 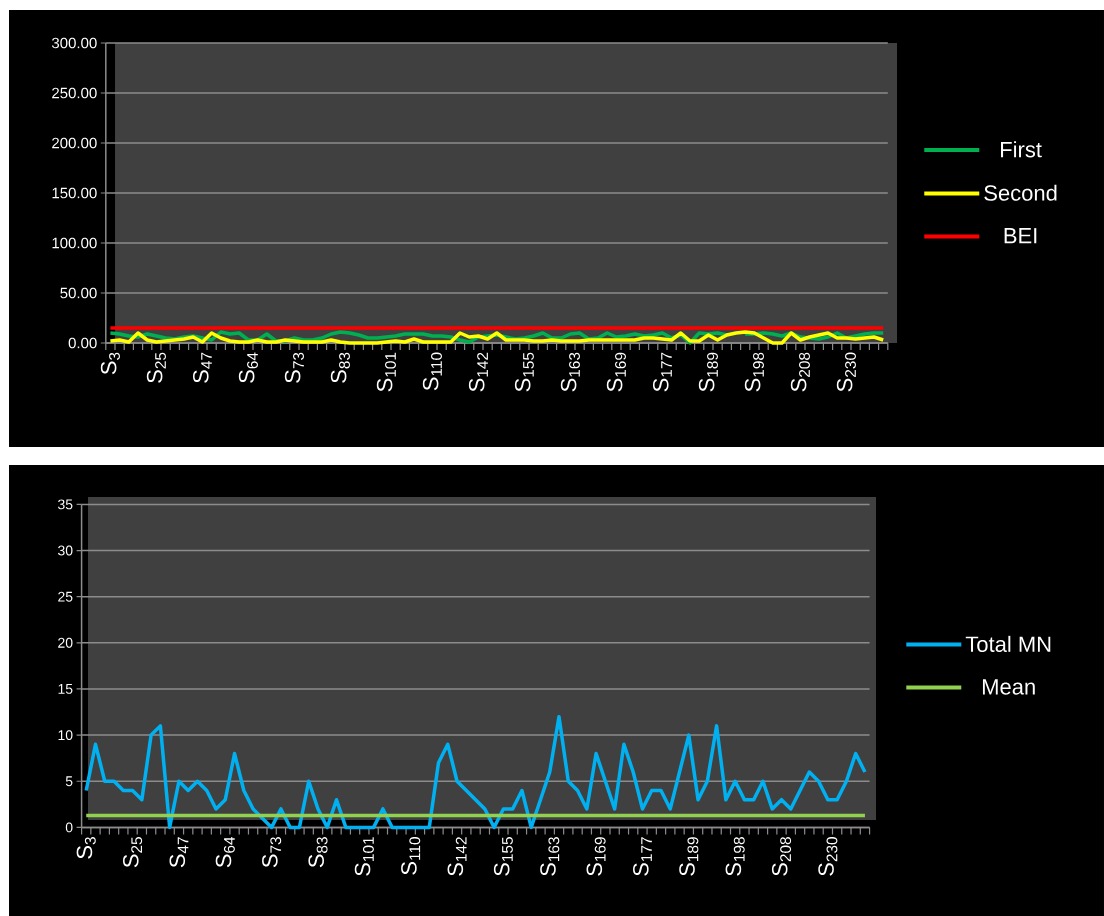 What do you see at coordinates (1020, 236) in the screenshot?
I see `legend-label: BEI` at bounding box center [1020, 236].